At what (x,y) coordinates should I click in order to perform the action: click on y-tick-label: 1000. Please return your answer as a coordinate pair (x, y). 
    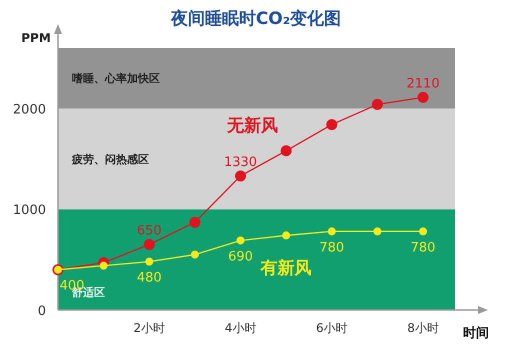
    Looking at the image, I should click on (29, 210).